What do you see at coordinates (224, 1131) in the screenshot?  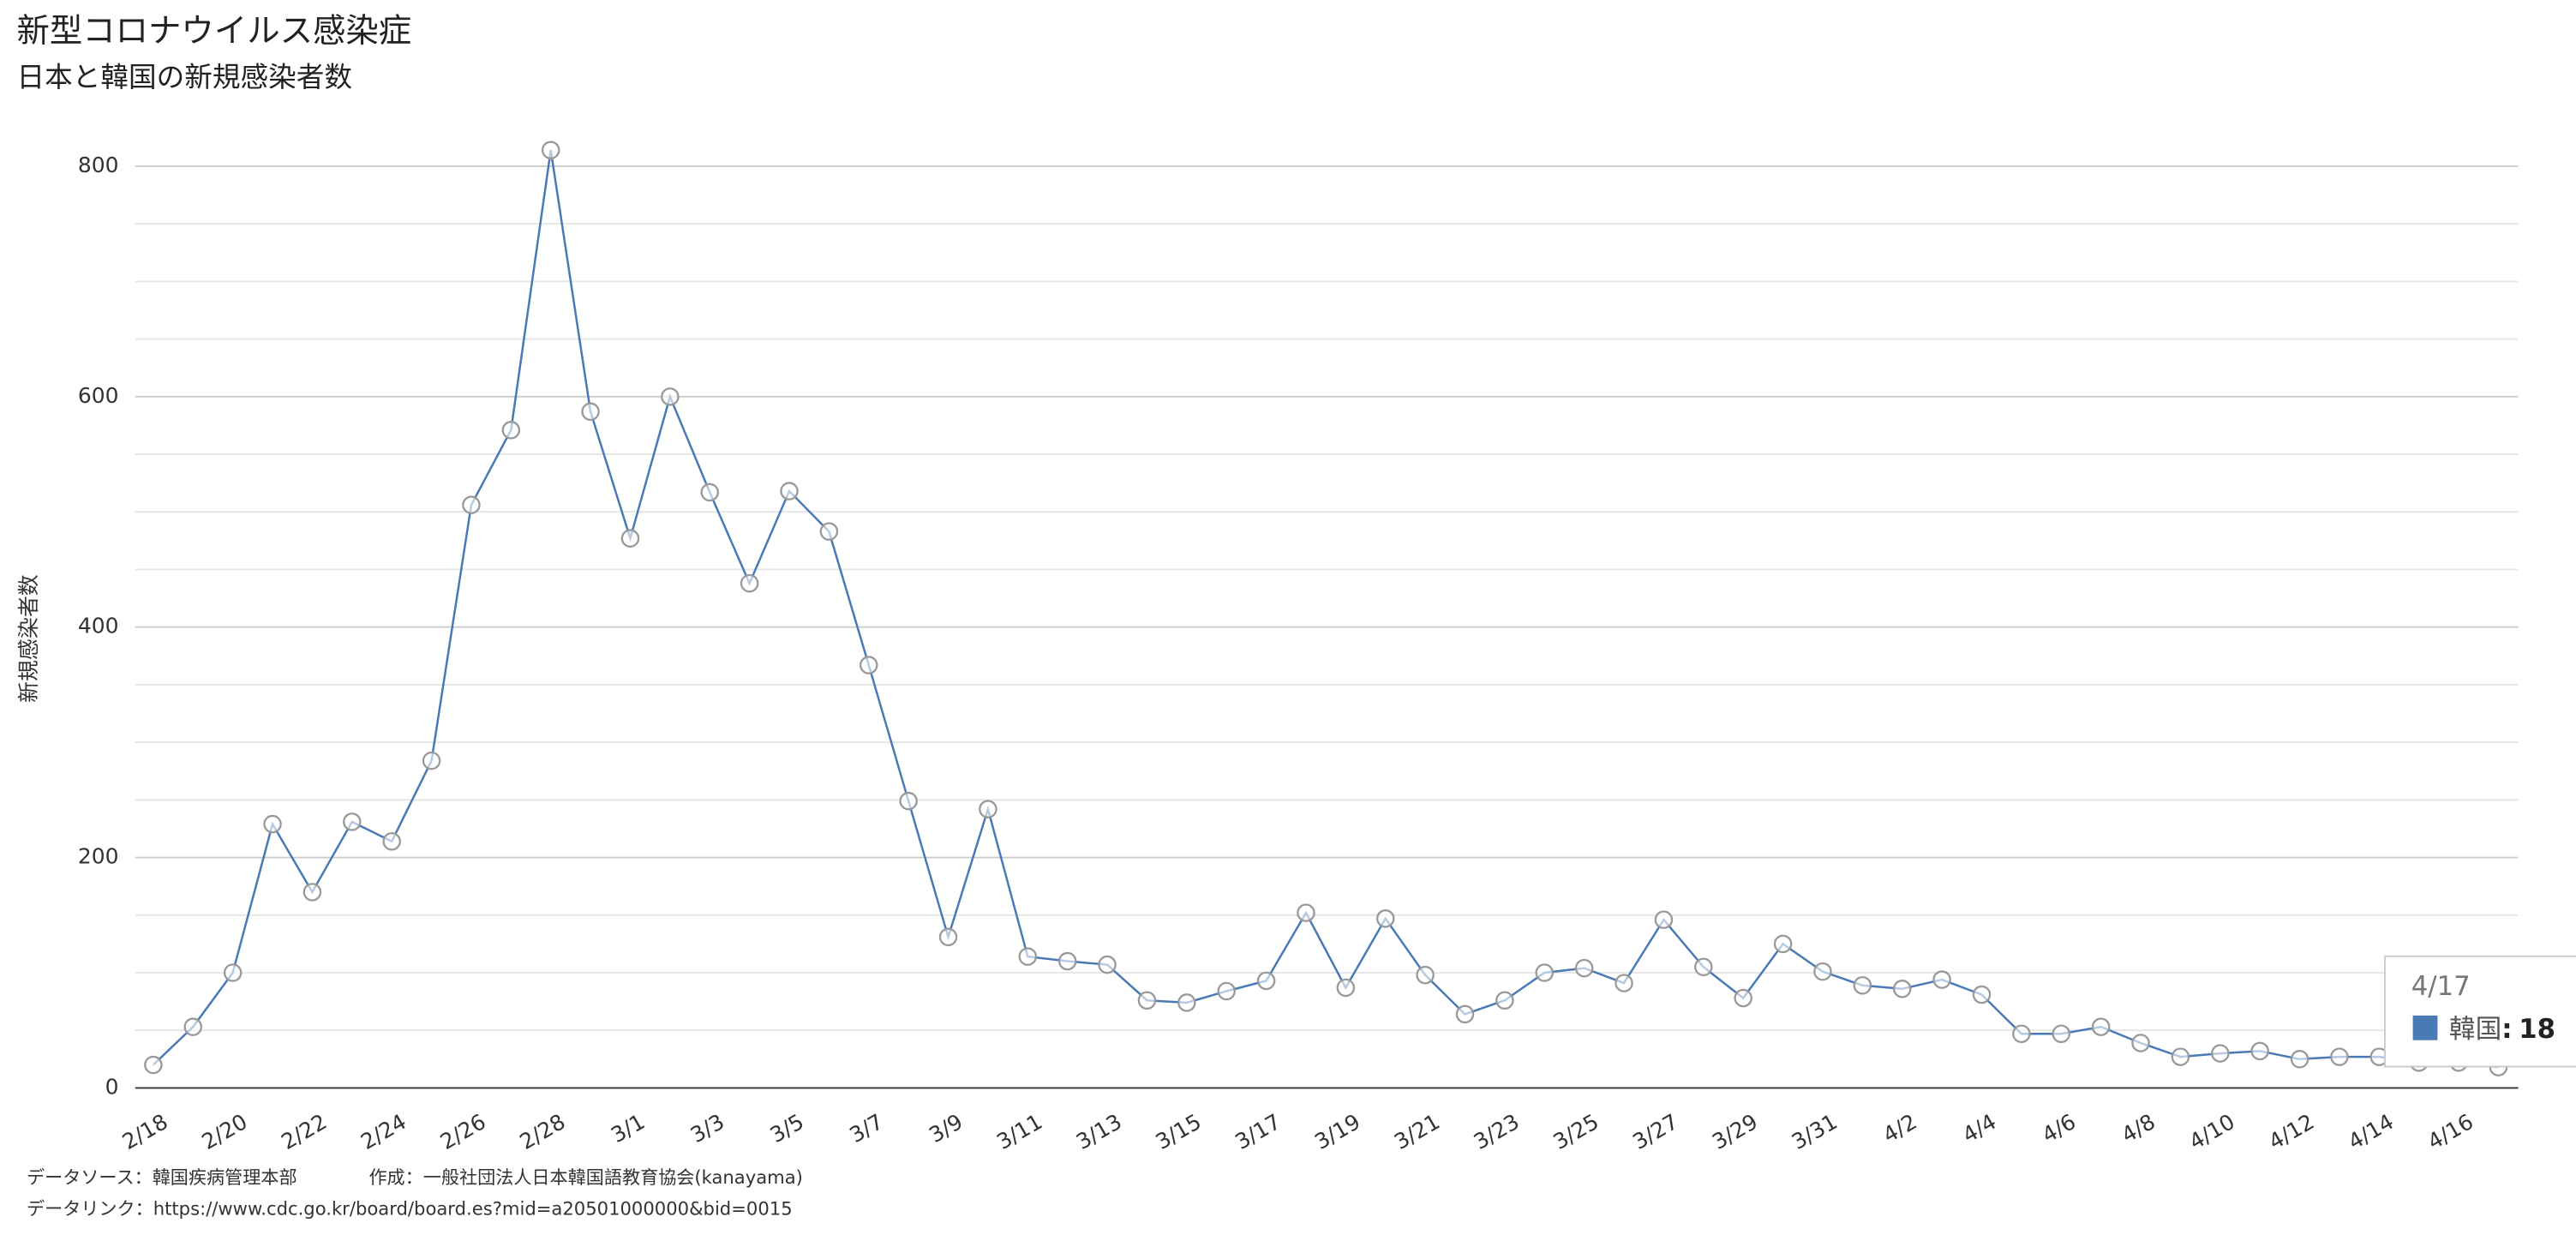 I see `x-tick-label: 2/20` at bounding box center [224, 1131].